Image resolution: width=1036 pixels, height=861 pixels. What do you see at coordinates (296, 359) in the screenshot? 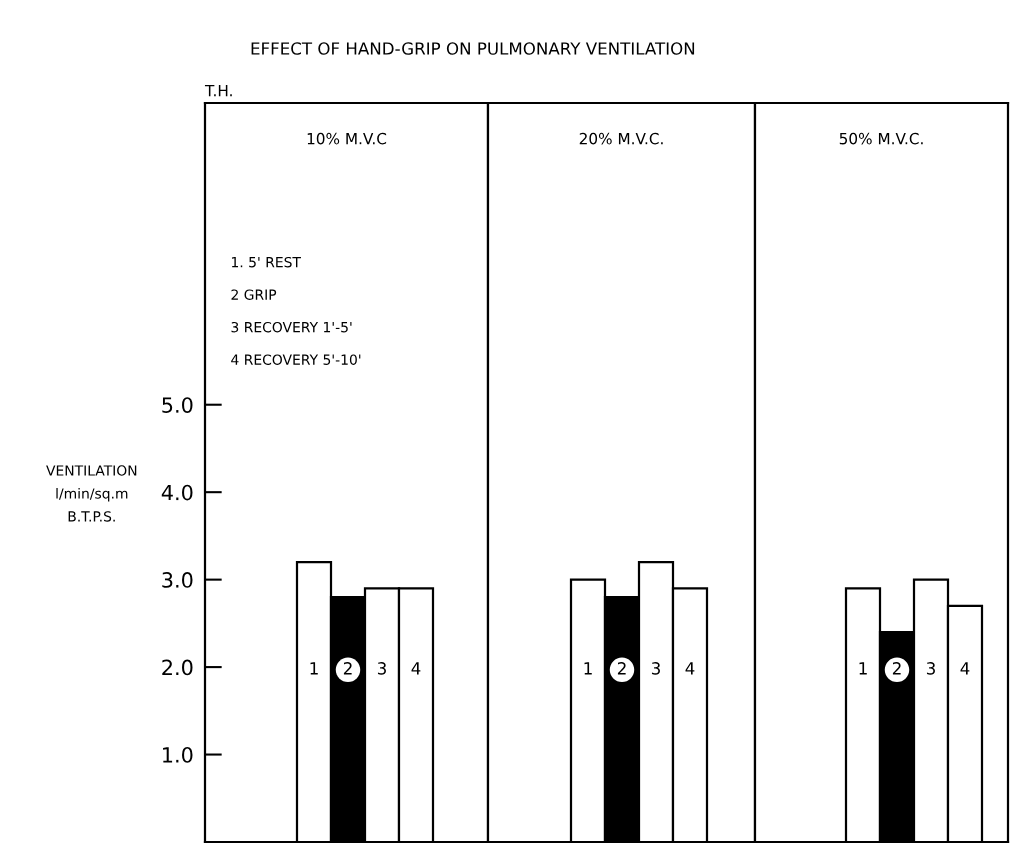
I see `annotation: 4 RECOVERY 5'-10'` at bounding box center [296, 359].